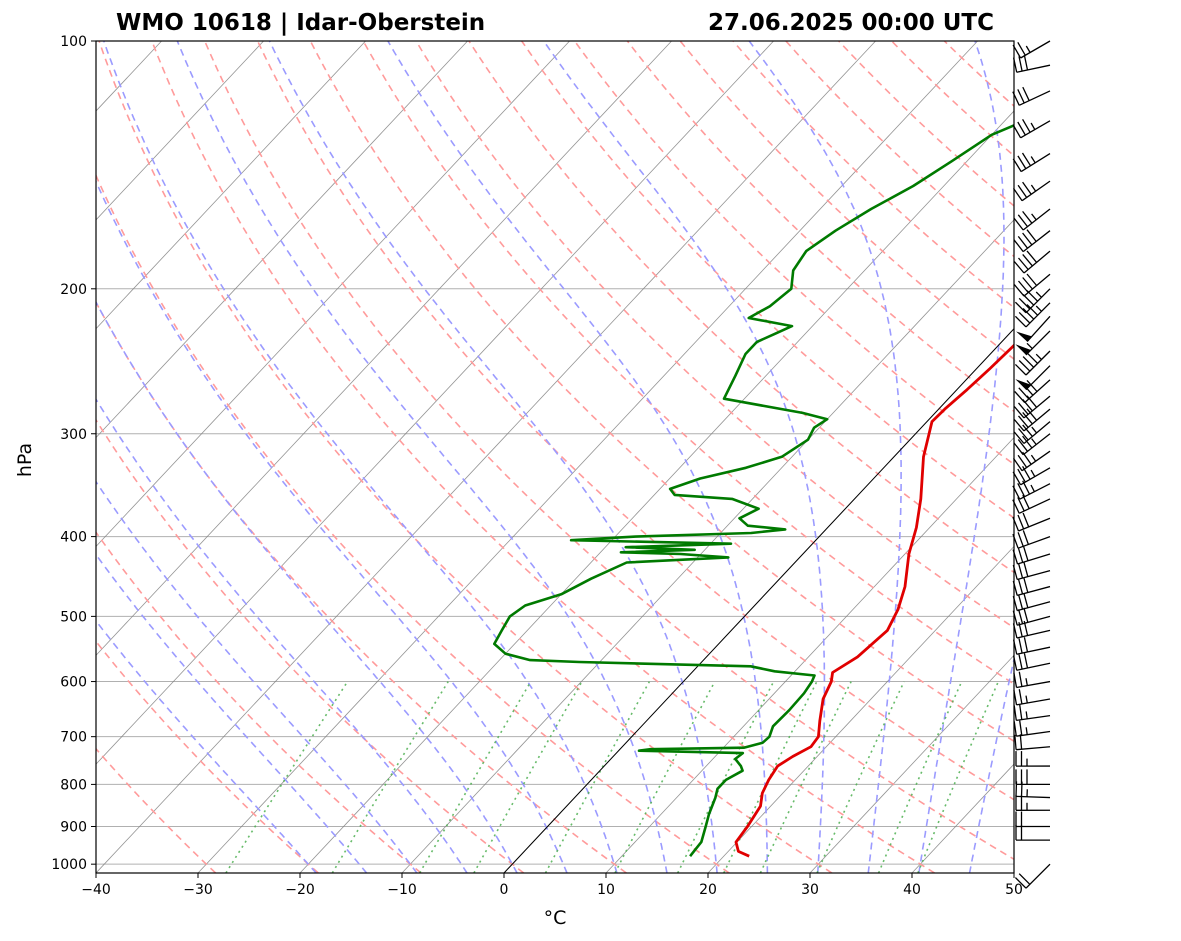  What do you see at coordinates (1014, 890) in the screenshot?
I see `x-tick-label: 50` at bounding box center [1014, 890].